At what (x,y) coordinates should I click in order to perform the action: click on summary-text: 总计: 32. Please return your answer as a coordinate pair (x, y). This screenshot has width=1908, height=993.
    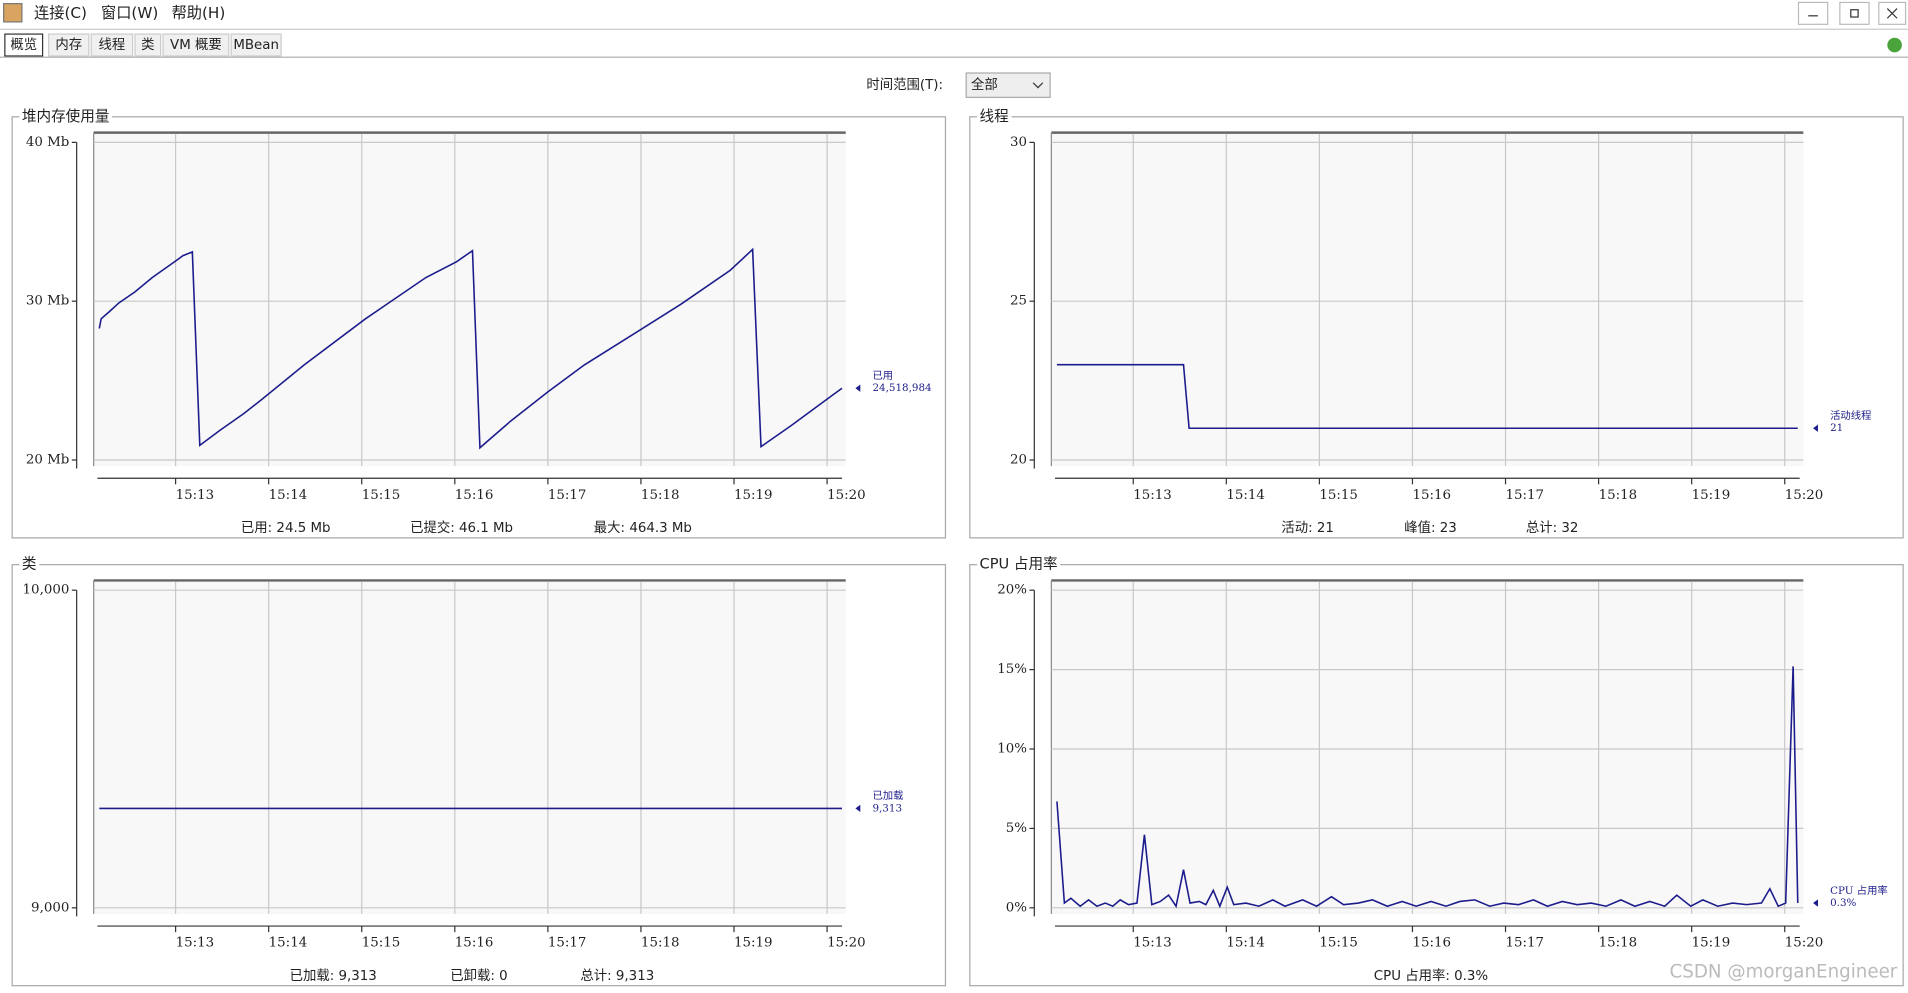
    Looking at the image, I should click on (1552, 528).